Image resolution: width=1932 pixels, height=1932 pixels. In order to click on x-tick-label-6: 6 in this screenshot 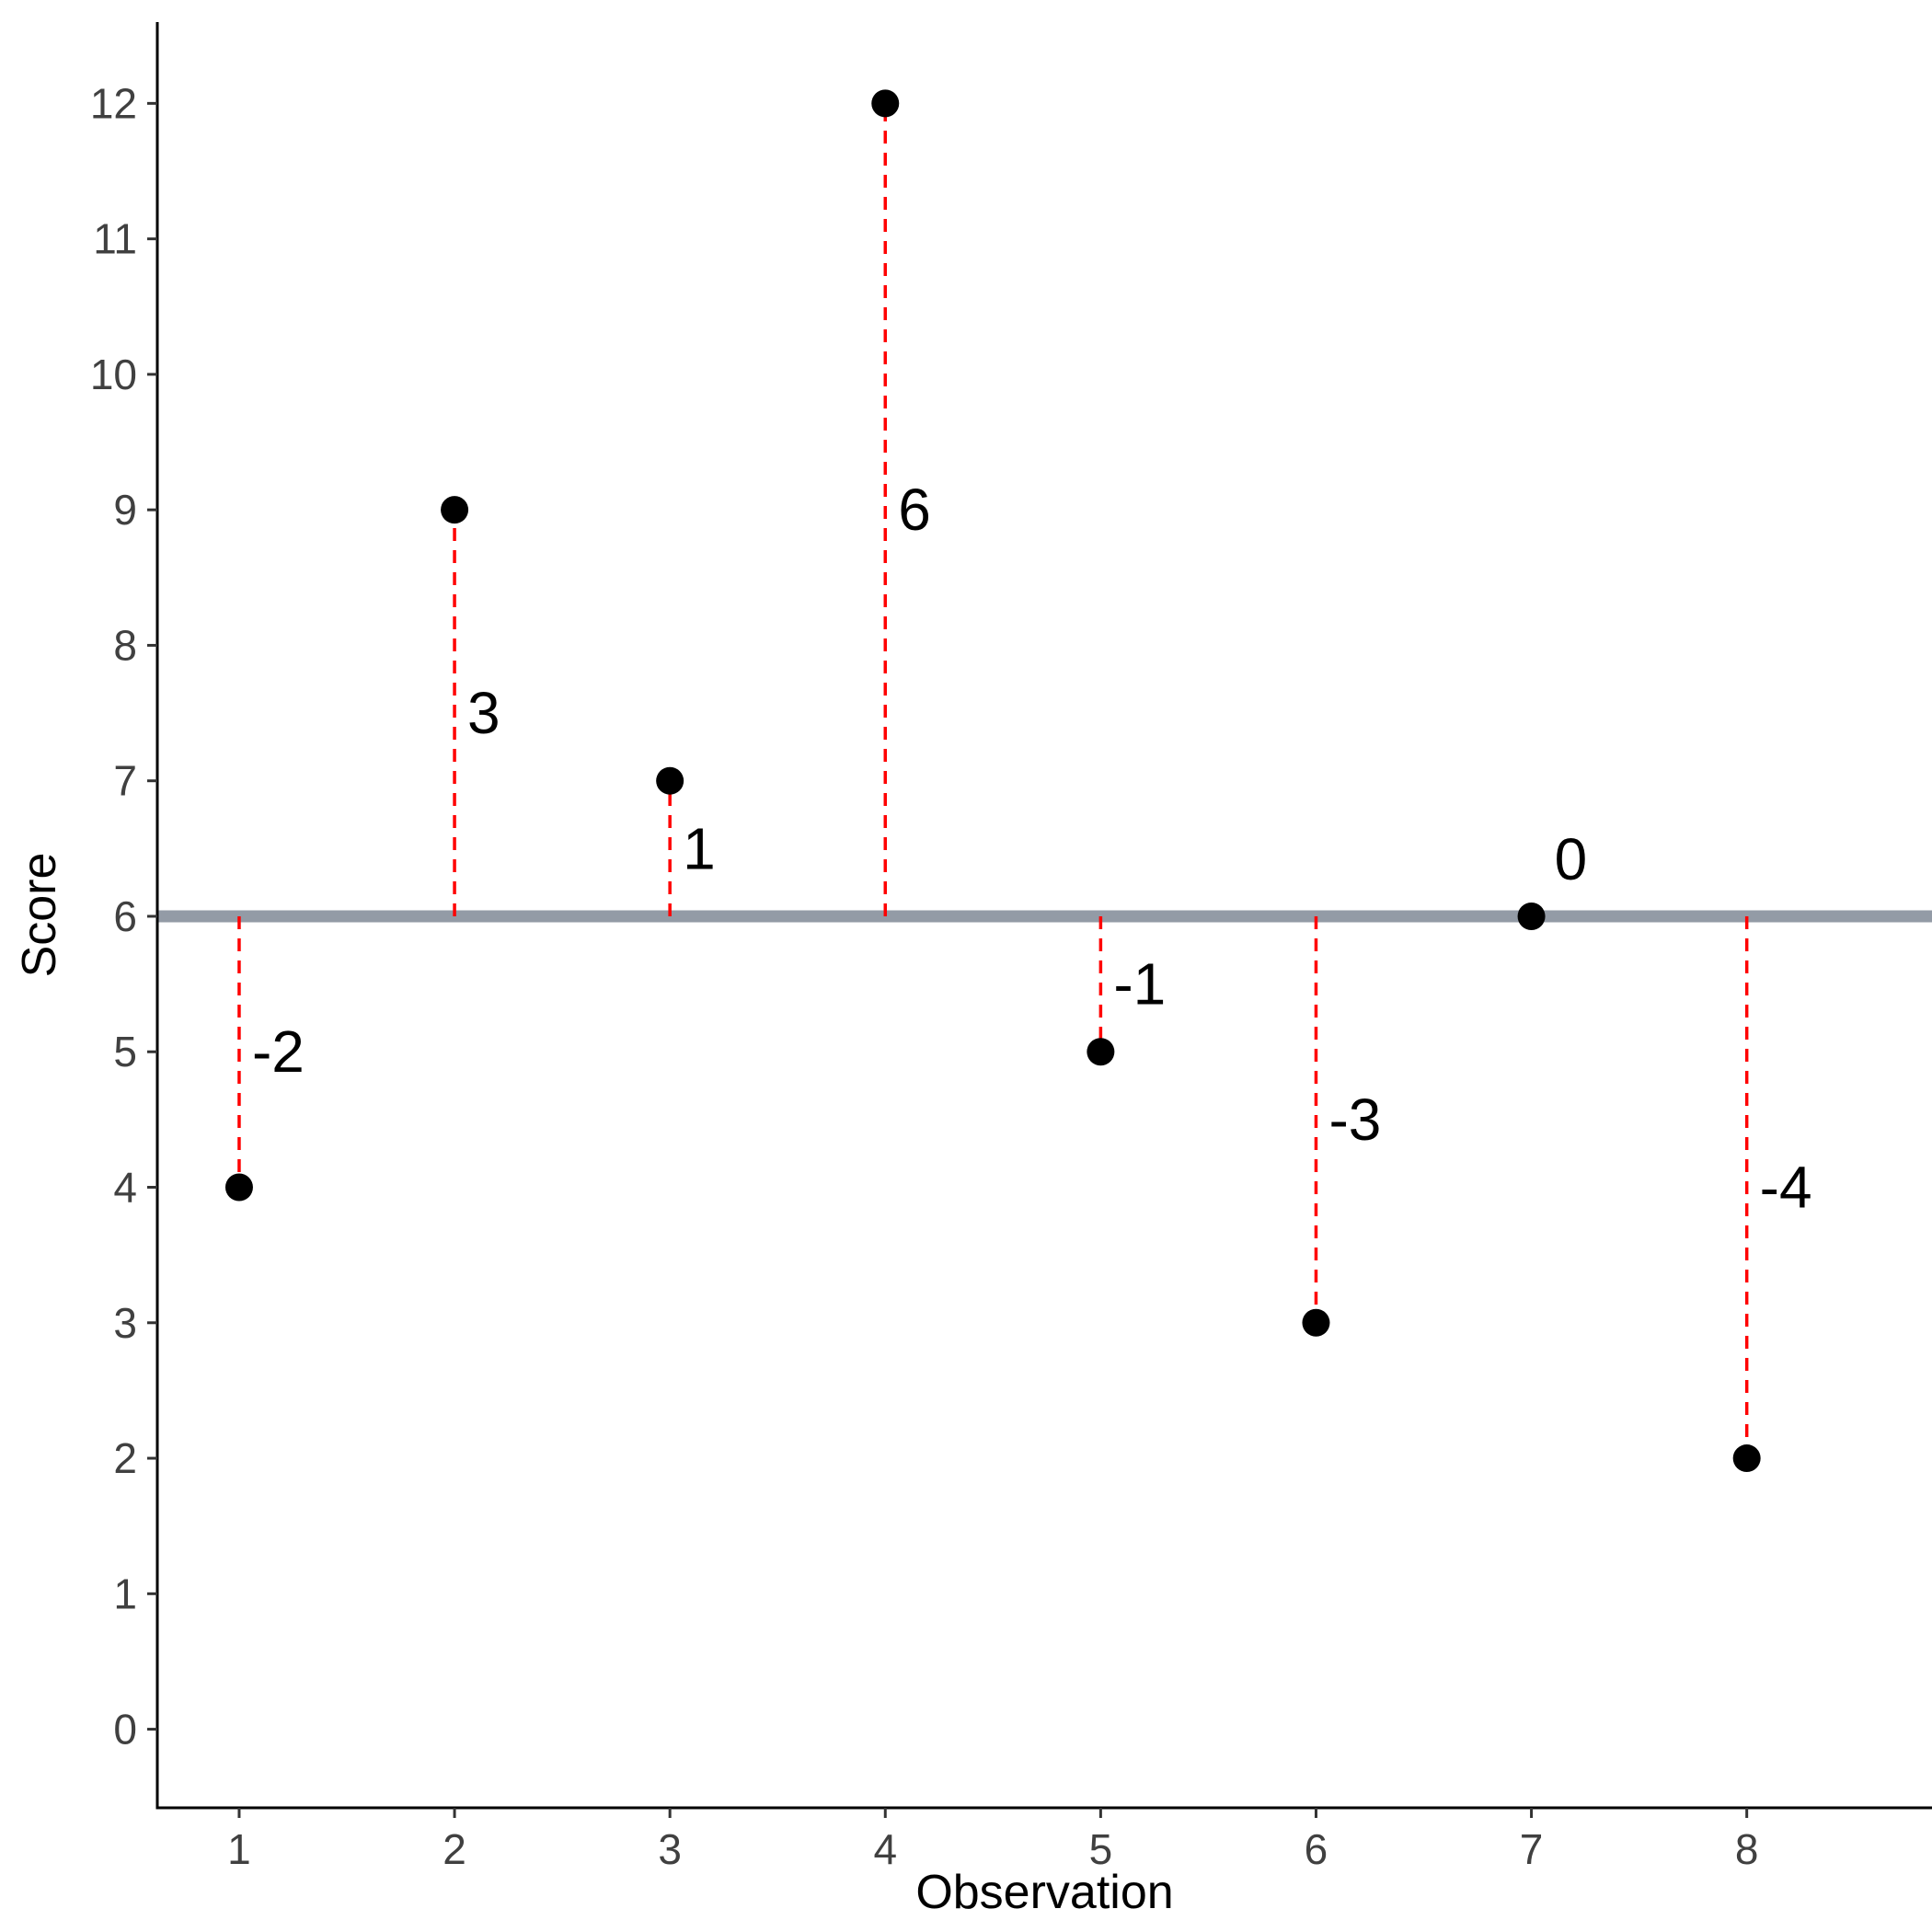, I will do `click(1316, 1849)`.